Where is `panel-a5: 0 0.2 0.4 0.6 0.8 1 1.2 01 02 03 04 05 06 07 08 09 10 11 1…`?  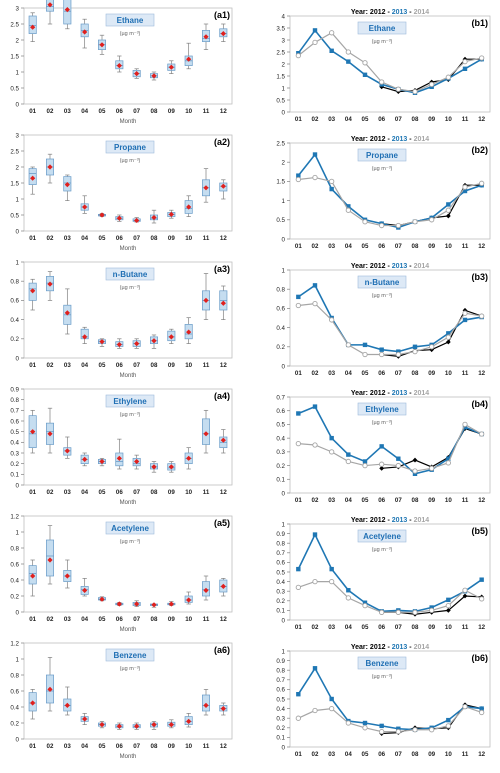 panel-a5: 0 0.2 0.4 0.6 0.8 1 1.2 01 02 03 04 05 06 07 08 09 10 11 1… is located at coordinates (121, 573).